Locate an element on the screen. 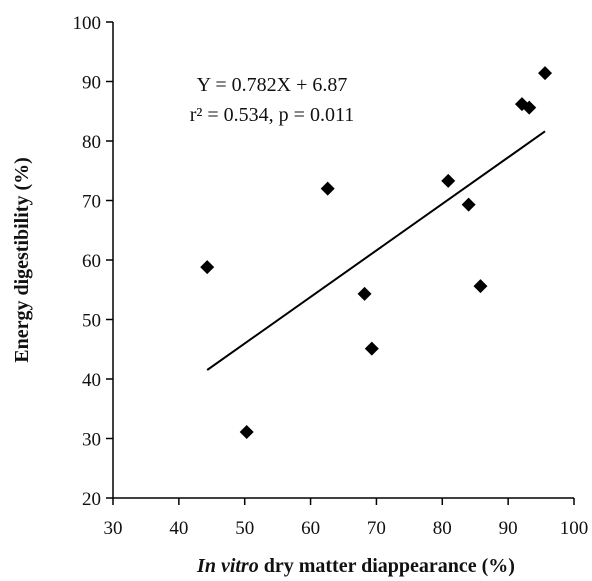 The image size is (592, 581). x-ticks: 30 40 50 60 70 80 90 100 is located at coordinates (346, 518).